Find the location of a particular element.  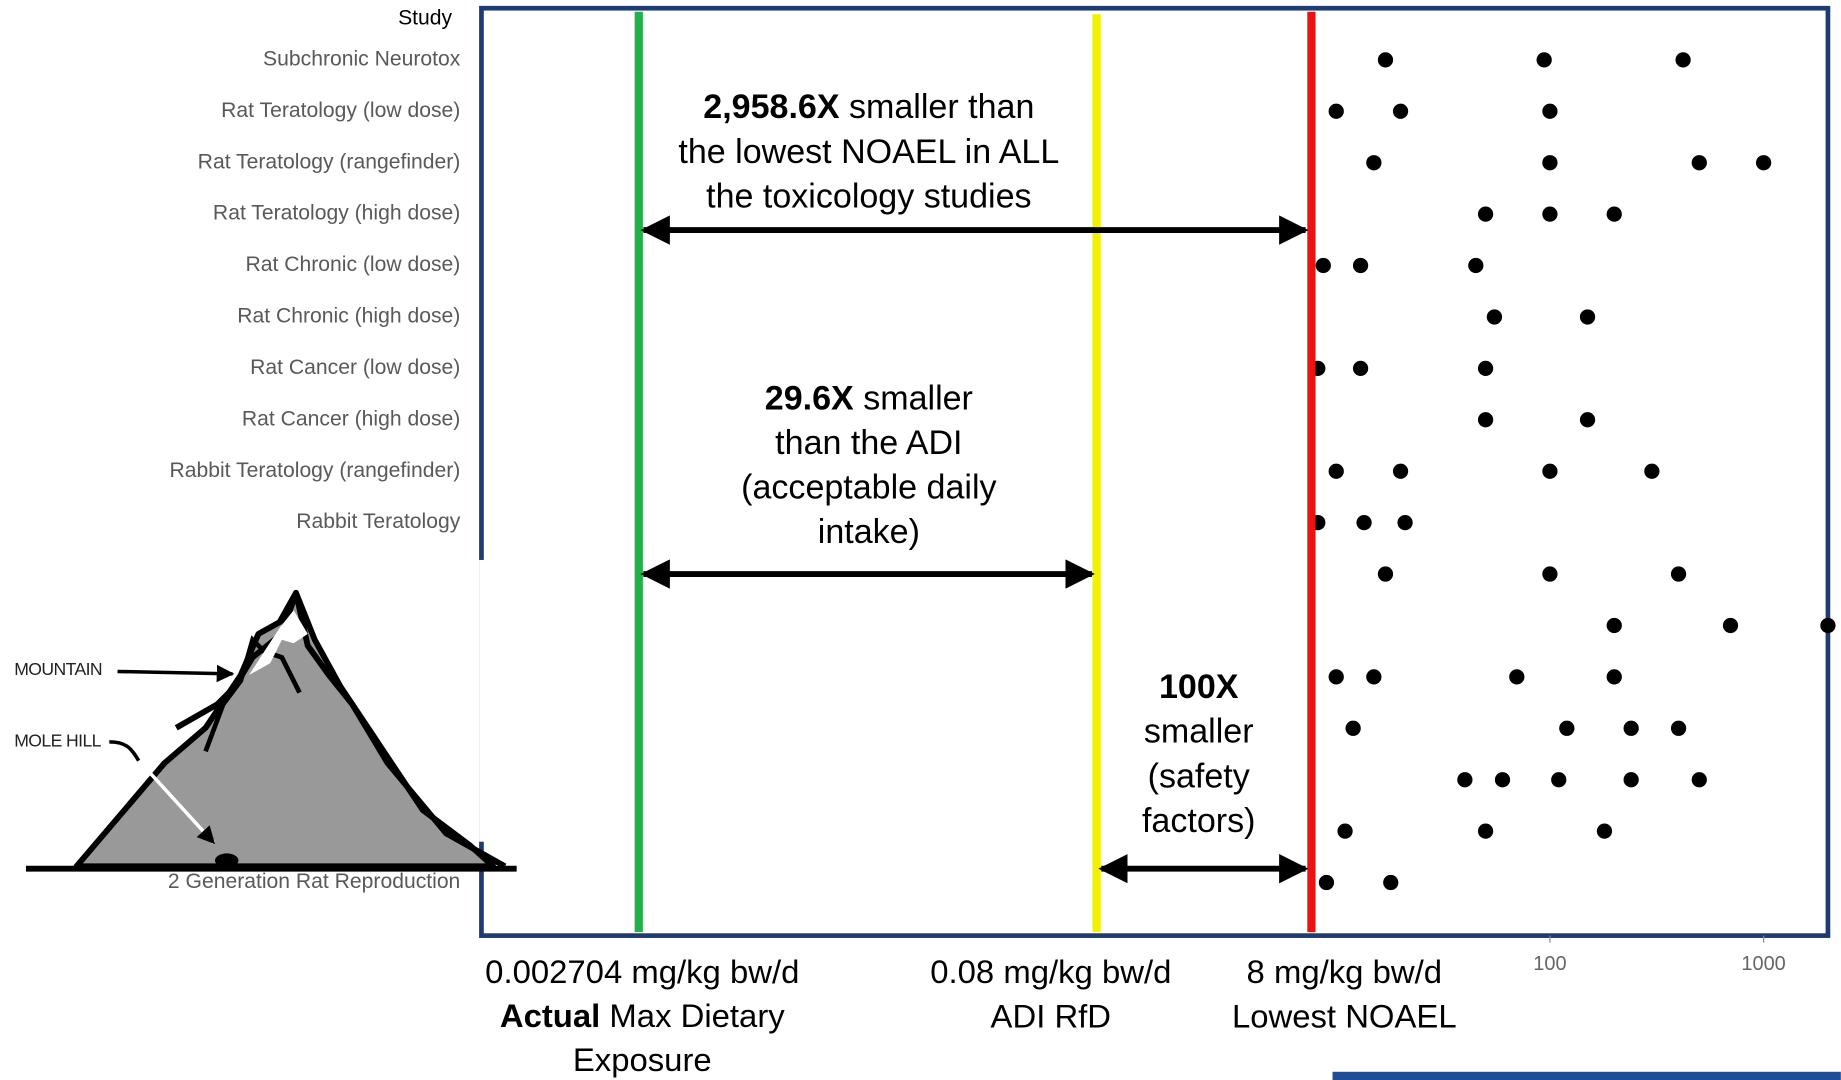

reference-label: Lowest NOAEL is located at coordinates (1344, 1016).